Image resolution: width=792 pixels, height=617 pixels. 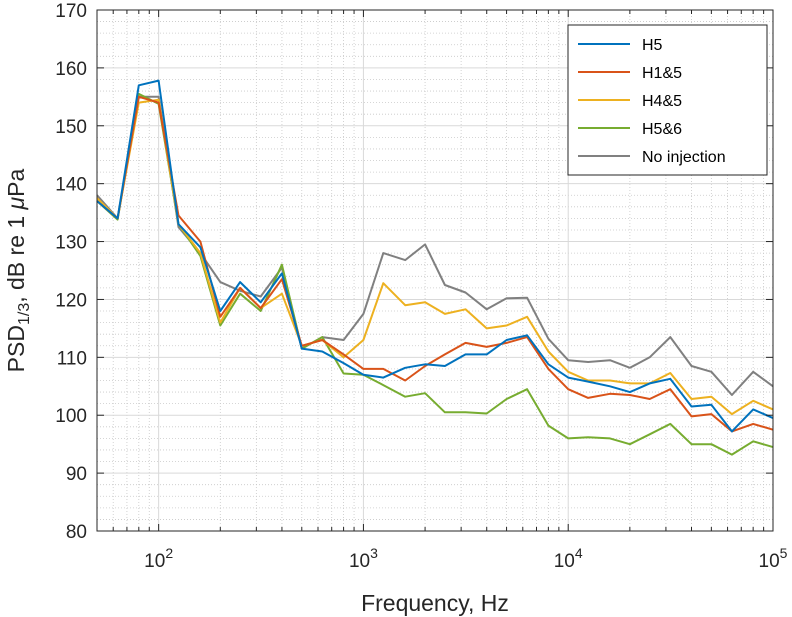 I want to click on legend-label: H5, so click(x=652, y=45).